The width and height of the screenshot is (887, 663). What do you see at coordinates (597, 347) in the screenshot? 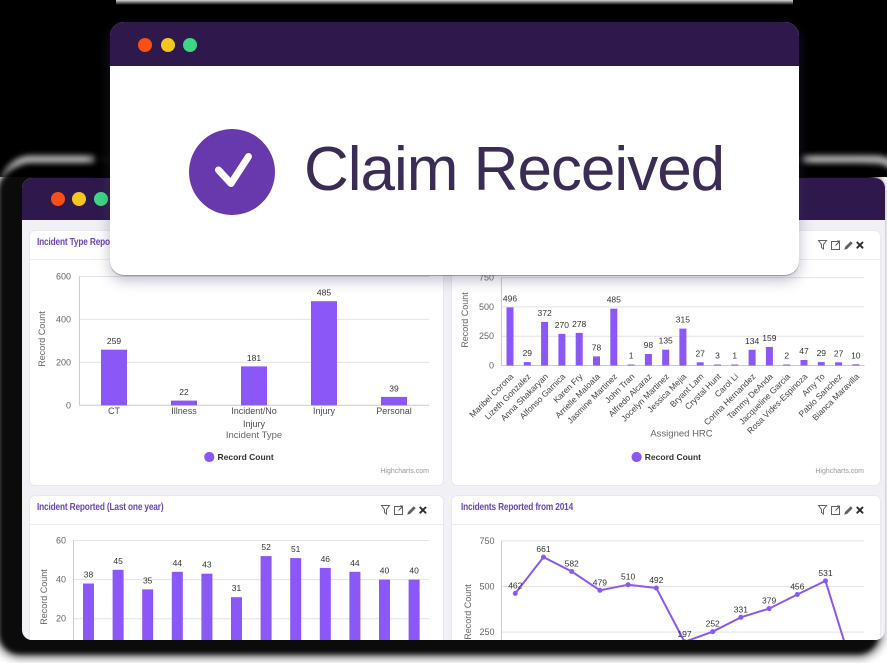
I see `svg-text: 78` at bounding box center [597, 347].